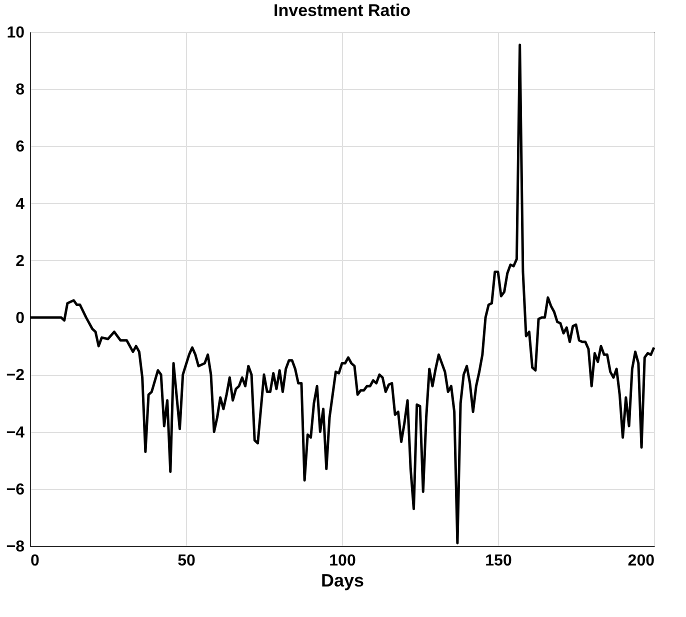 The height and width of the screenshot is (617, 686). Describe the element at coordinates (641, 561) in the screenshot. I see `x-tick-label: 200` at that location.